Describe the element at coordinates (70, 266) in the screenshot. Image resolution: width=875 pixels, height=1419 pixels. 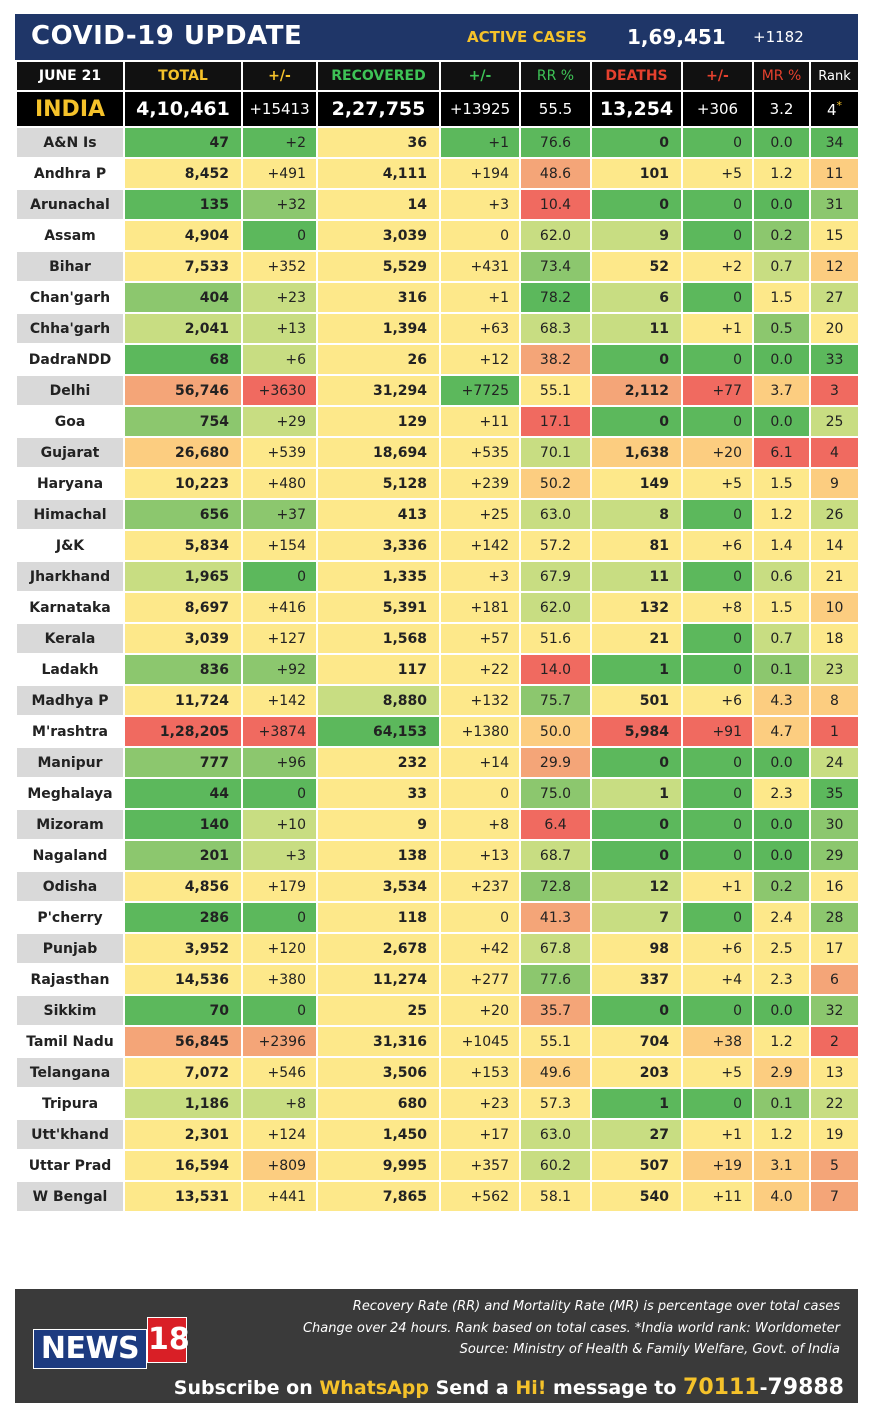
I see `state-name: Bihar` at that location.